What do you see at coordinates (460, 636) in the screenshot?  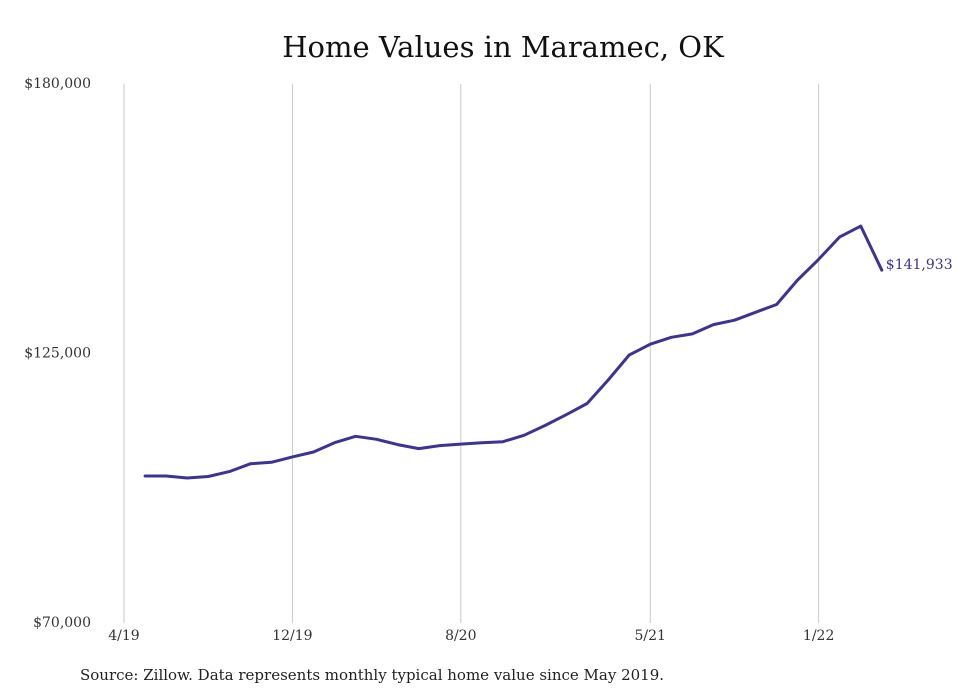 I see `x-tick-label: 8/20` at bounding box center [460, 636].